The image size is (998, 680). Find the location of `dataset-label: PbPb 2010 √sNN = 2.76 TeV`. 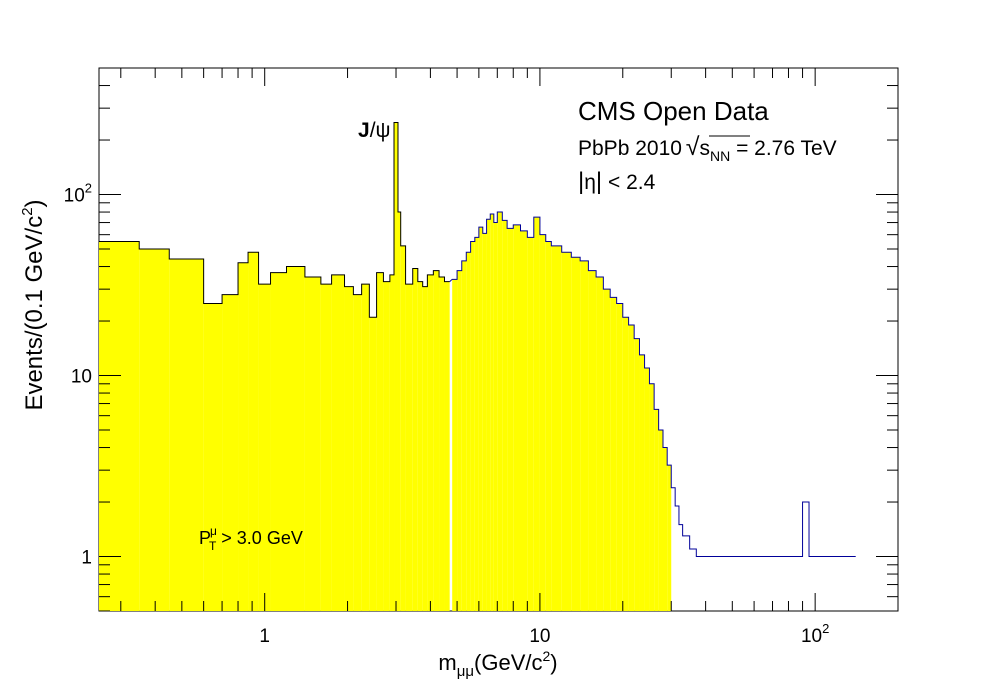

dataset-label: PbPb 2010 √sNN = 2.76 TeV is located at coordinates (707, 148).